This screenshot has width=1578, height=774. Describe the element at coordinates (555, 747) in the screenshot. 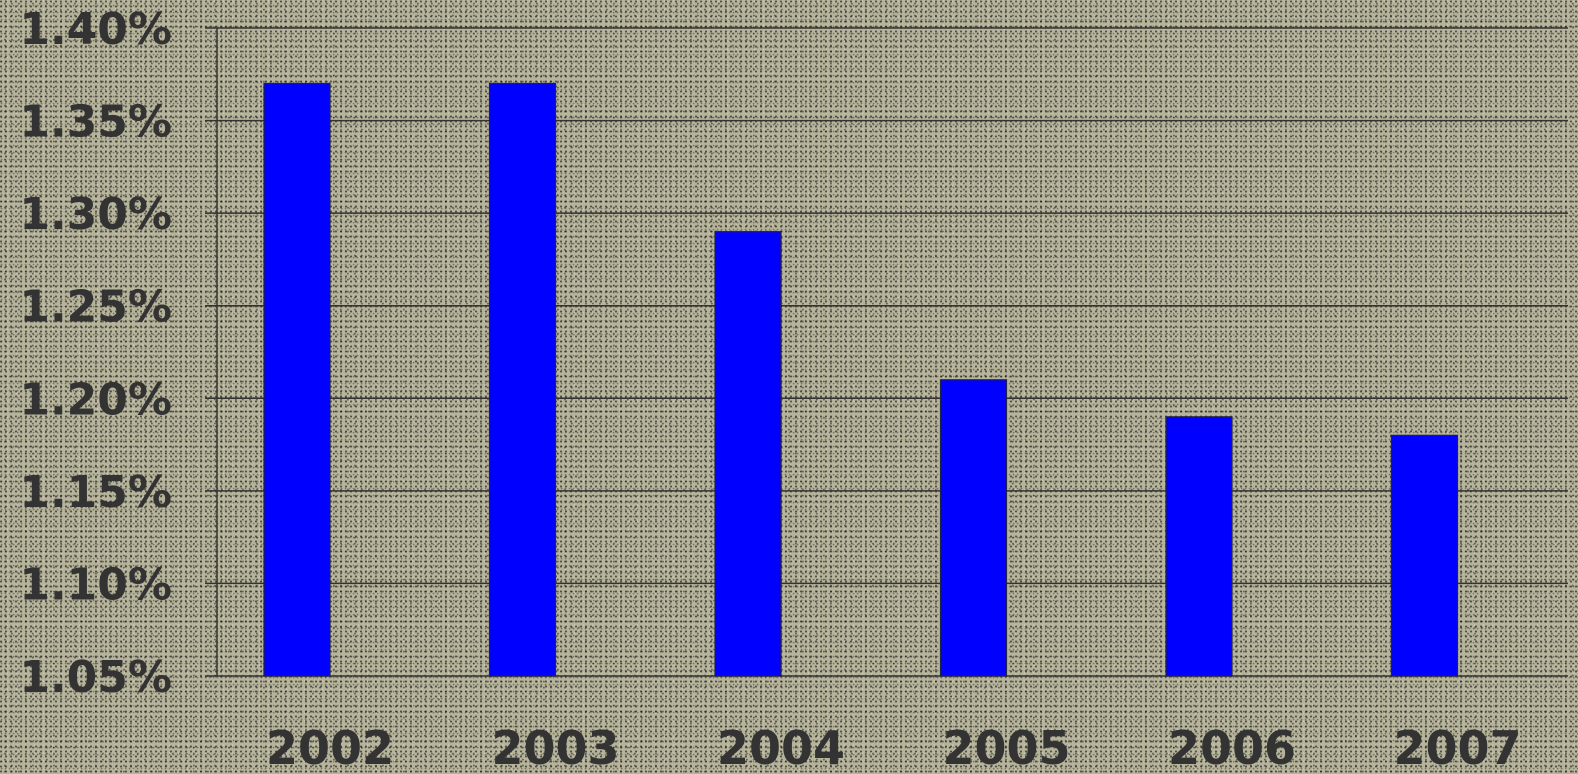

I see `x-tick-label: 2003` at that location.